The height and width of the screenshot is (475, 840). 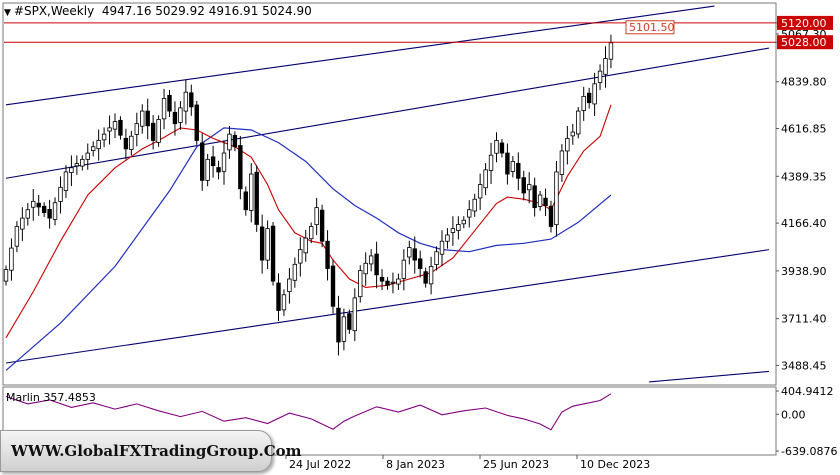 What do you see at coordinates (156, 451) in the screenshot?
I see `watermark-text: WWW.GlobalFXTradingGroup.Com` at bounding box center [156, 451].